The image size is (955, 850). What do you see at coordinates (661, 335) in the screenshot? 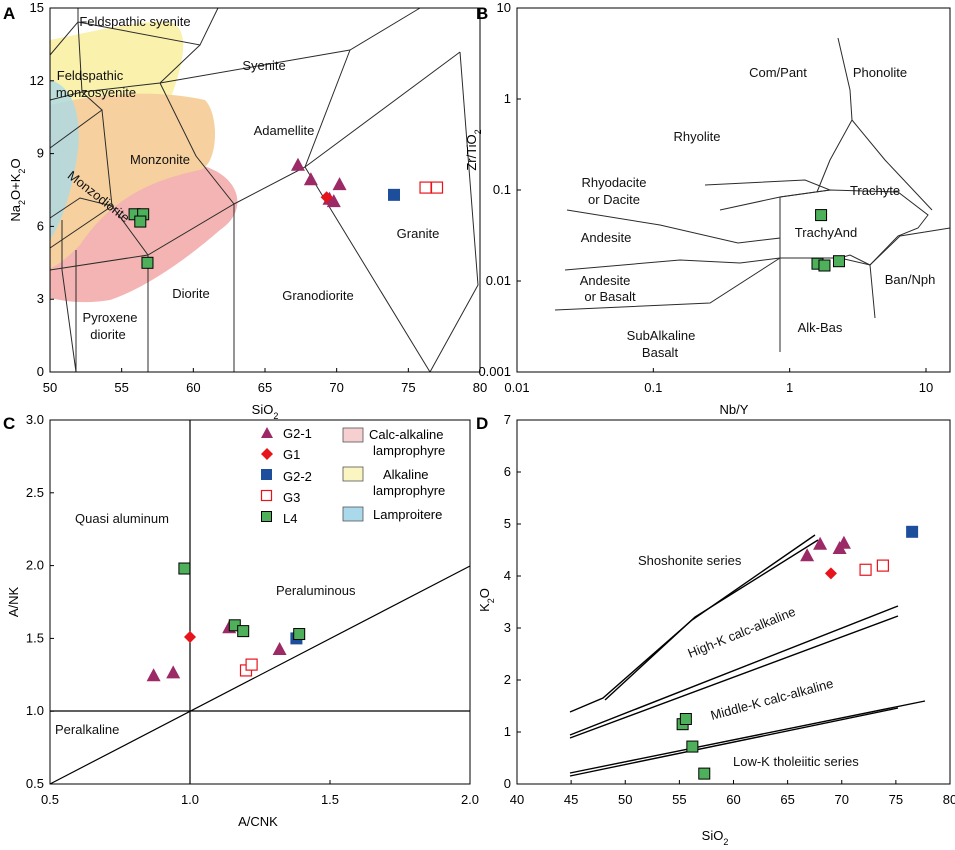
I see `field-label: SubAlkaline` at bounding box center [661, 335].